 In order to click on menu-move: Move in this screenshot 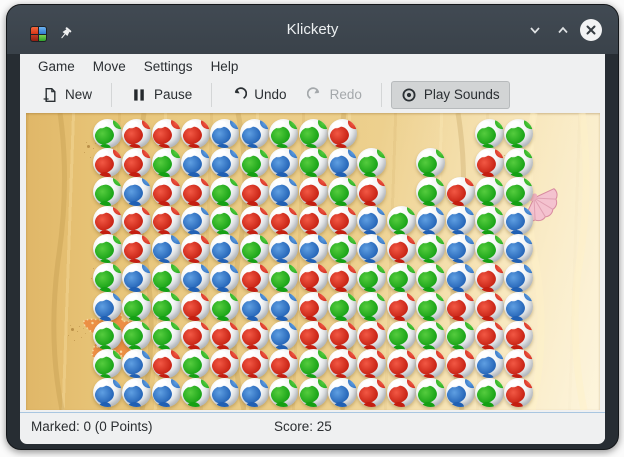, I will do `click(109, 66)`.